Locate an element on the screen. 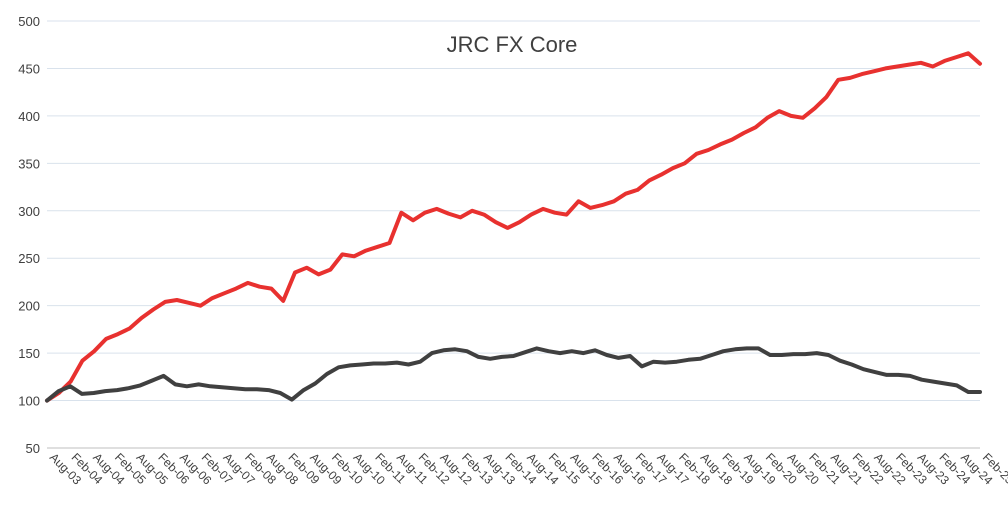 The height and width of the screenshot is (515, 1008). y-tick-label: 300 is located at coordinates (29, 211).